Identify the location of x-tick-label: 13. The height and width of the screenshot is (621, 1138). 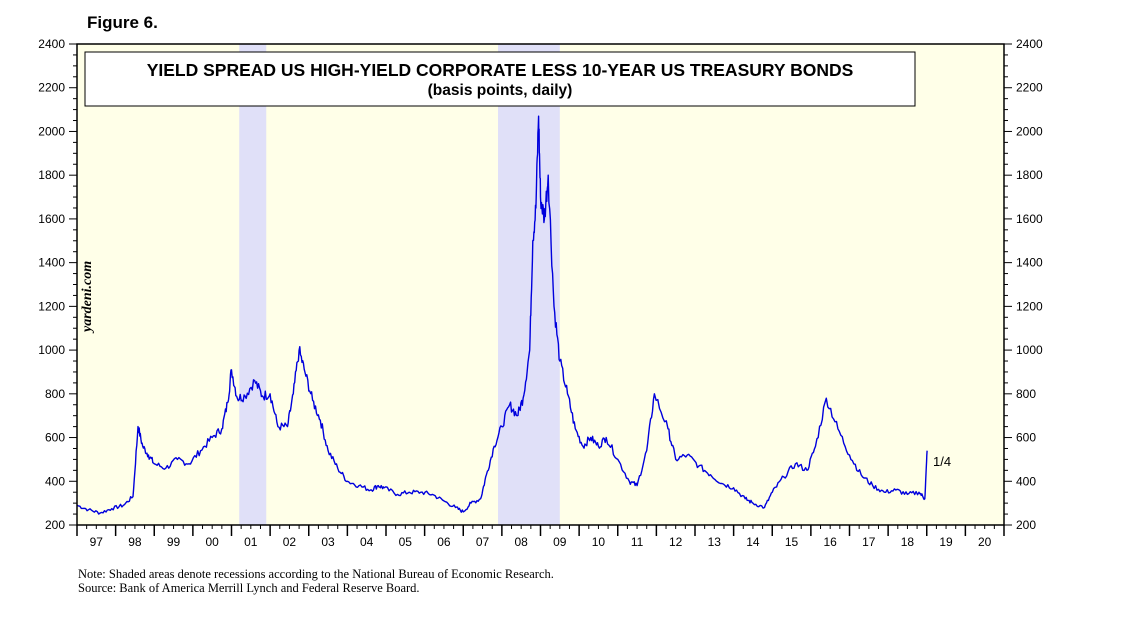
(715, 542).